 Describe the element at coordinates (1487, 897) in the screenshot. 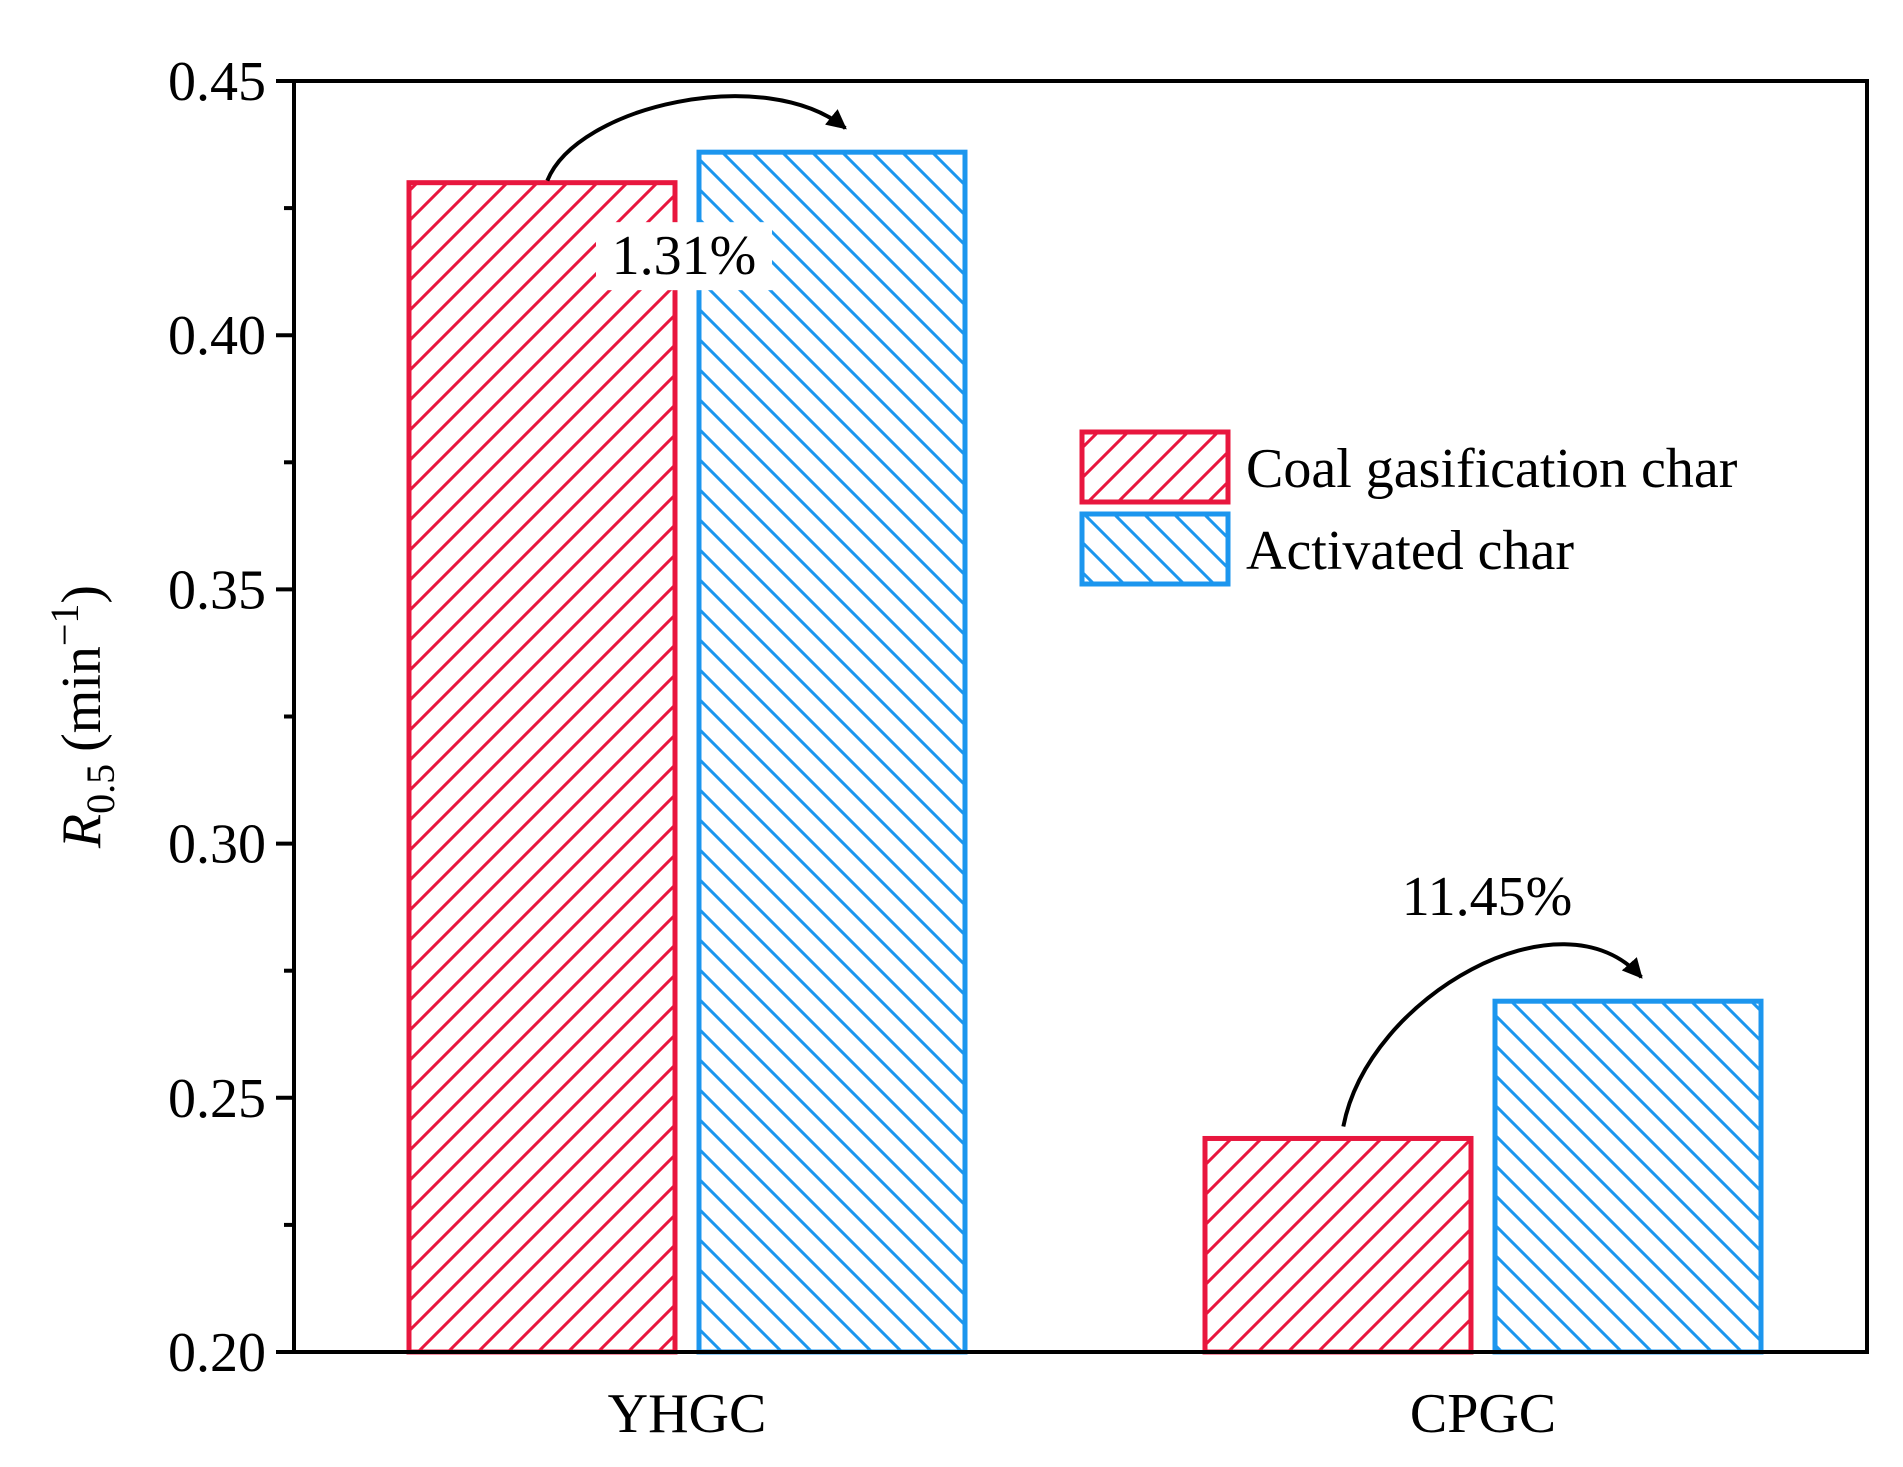

I see `percent-increase-label: 11.45%` at that location.